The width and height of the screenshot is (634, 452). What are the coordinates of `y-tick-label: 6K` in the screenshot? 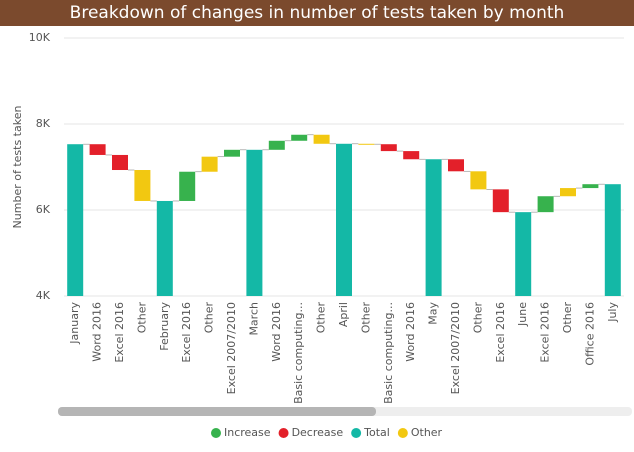 It's located at (43, 209).